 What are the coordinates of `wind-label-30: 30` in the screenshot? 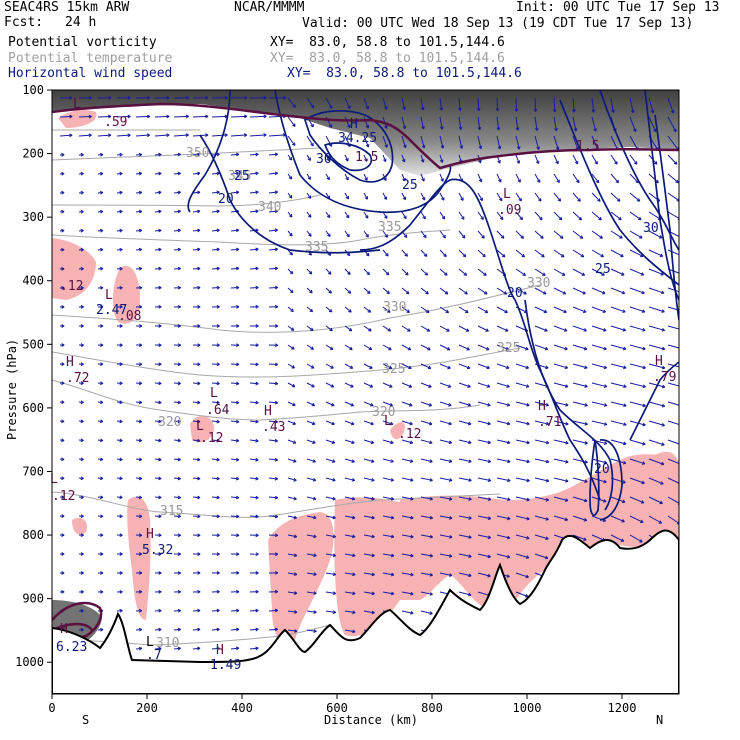 It's located at (324, 159).